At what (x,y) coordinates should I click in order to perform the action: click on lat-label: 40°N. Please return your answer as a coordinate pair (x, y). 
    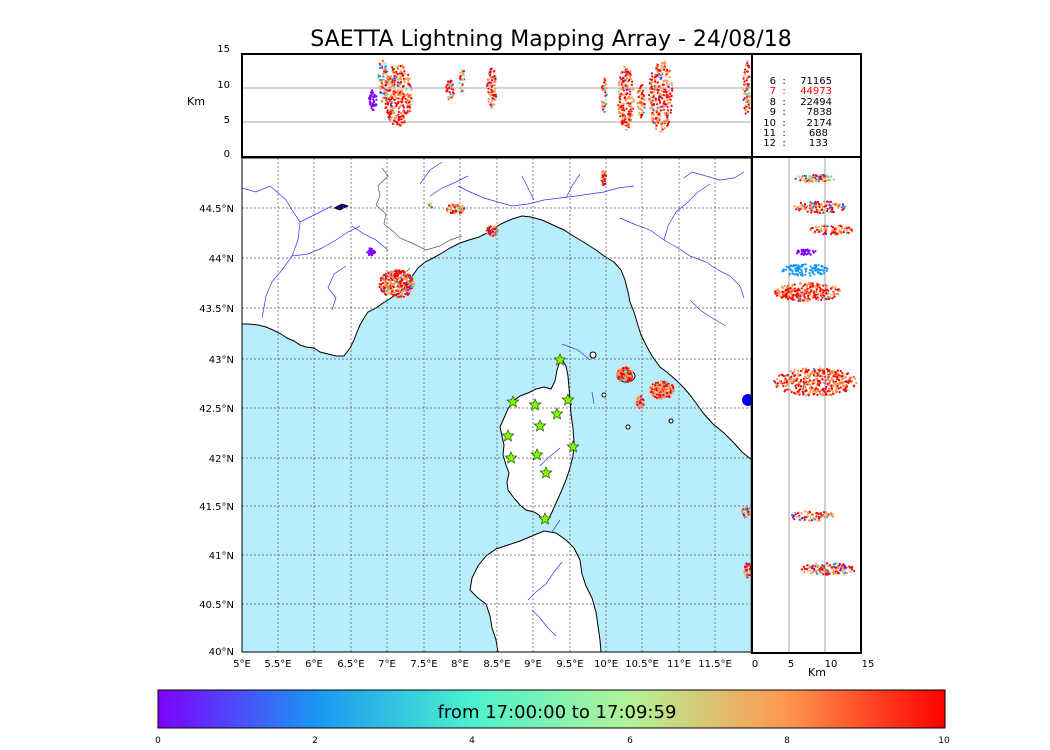
    Looking at the image, I should click on (221, 652).